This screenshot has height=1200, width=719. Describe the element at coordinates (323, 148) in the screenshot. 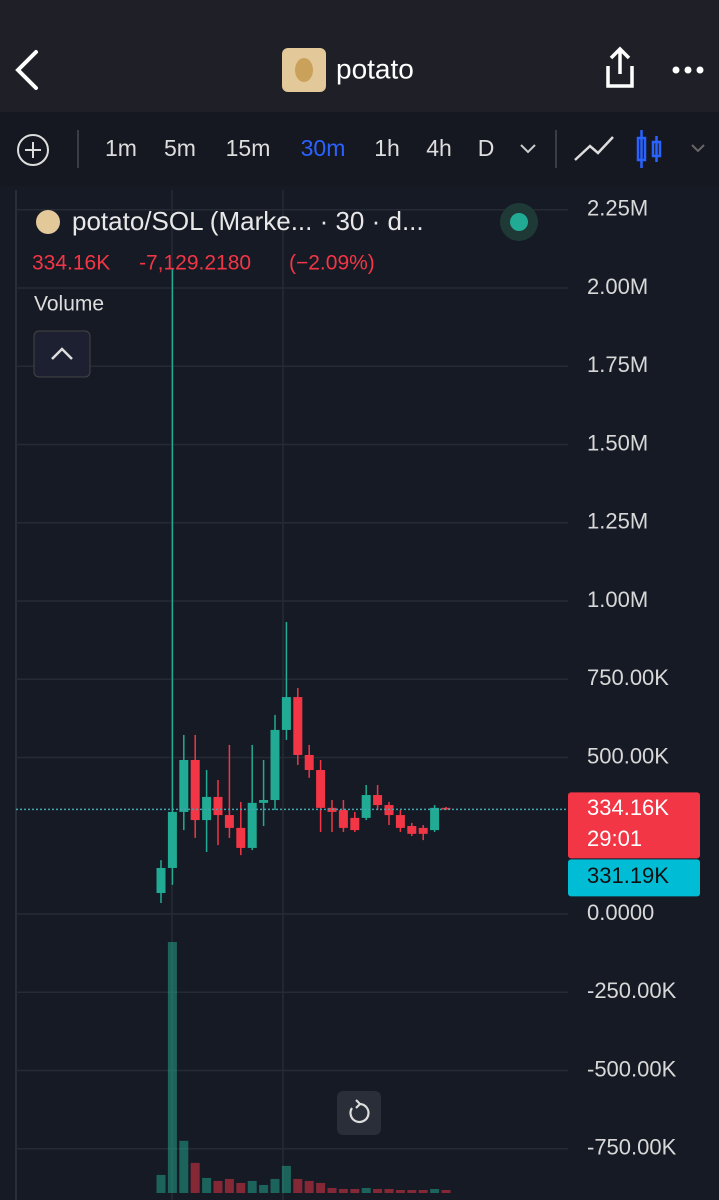

I see `interval-button: 30m` at that location.